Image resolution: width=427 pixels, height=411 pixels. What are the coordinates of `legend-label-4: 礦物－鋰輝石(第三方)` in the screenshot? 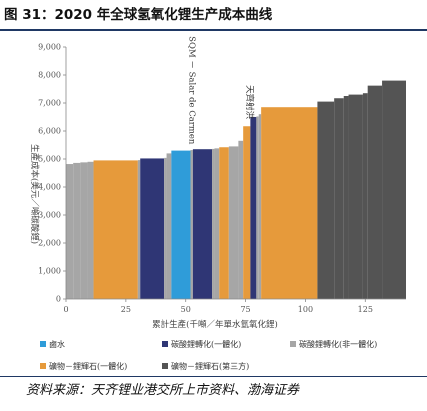 It's located at (210, 366).